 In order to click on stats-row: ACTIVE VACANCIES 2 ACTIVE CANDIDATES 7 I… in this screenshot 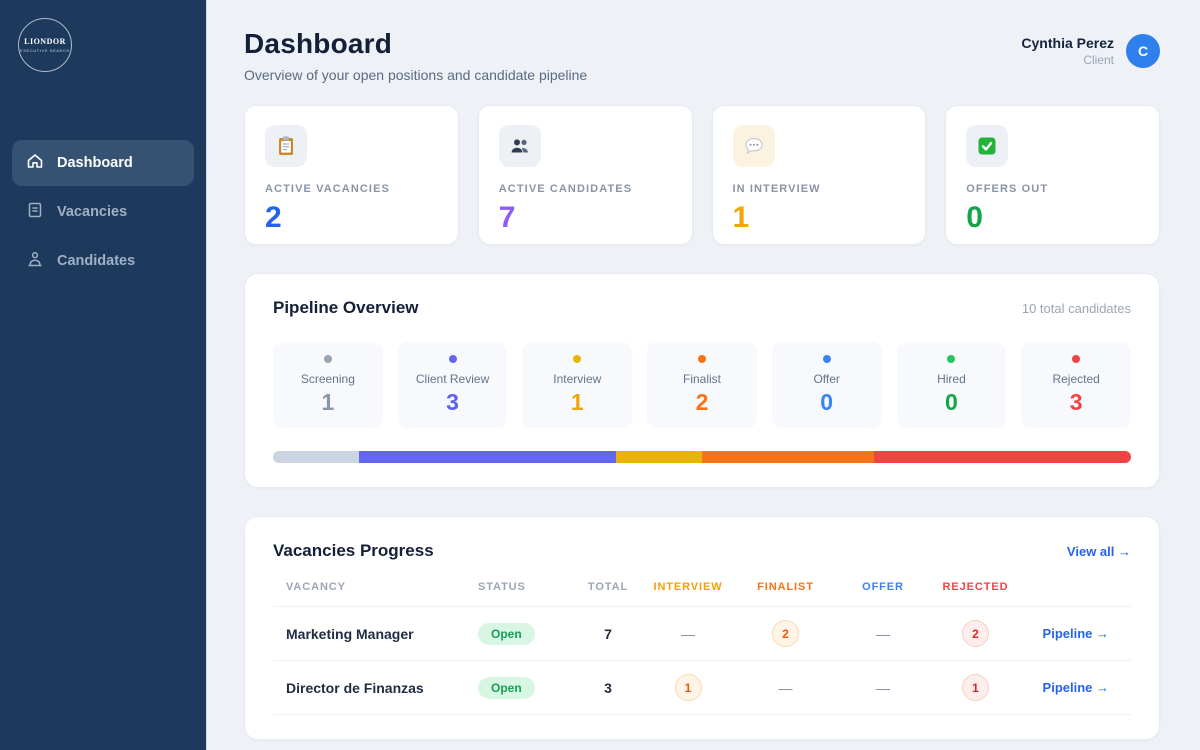, I will do `click(702, 175)`.